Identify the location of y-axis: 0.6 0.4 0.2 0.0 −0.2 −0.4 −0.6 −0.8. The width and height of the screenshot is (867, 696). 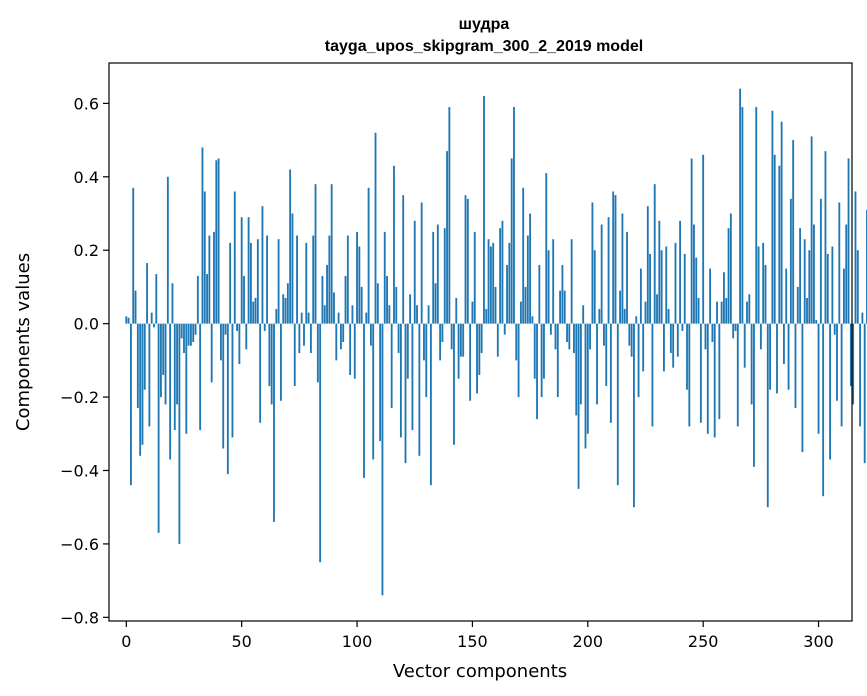
(84, 360).